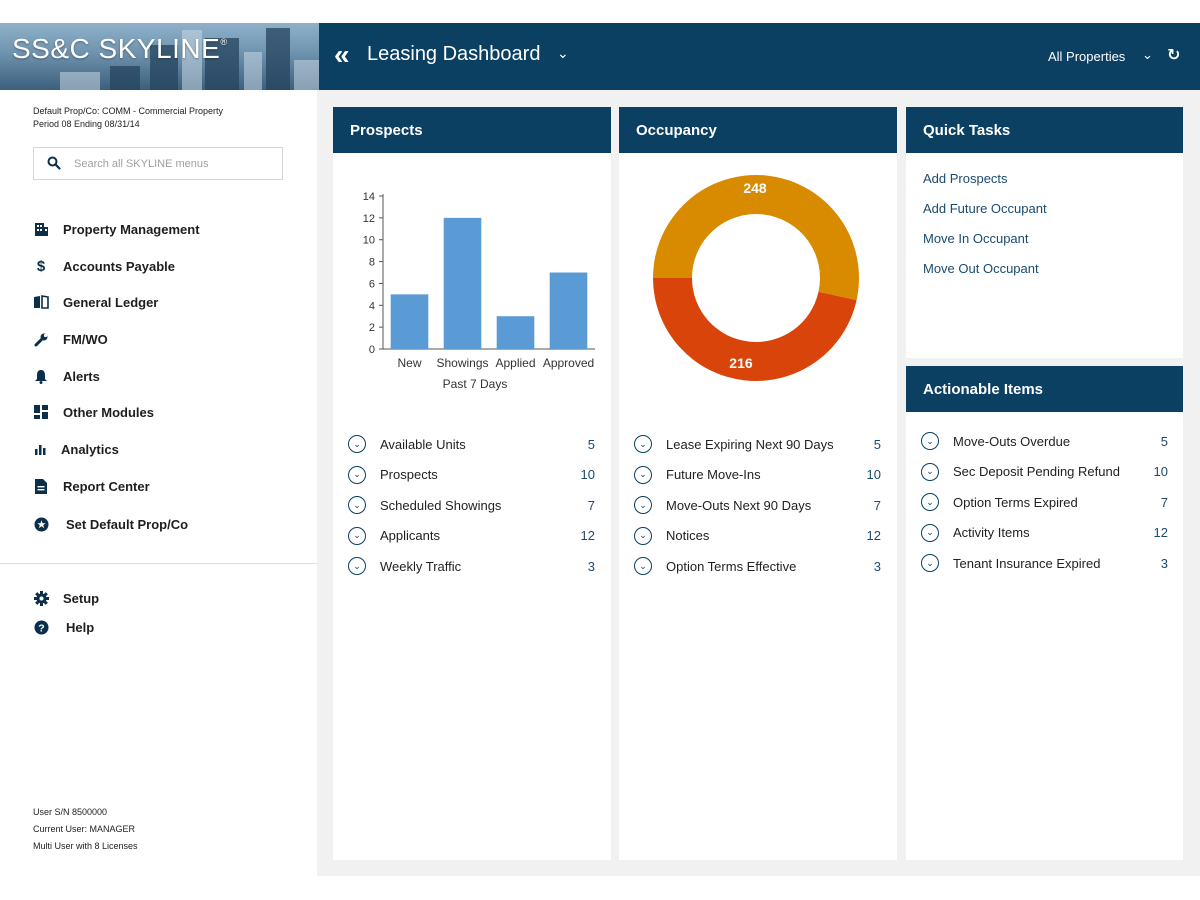 This screenshot has height=900, width=1200. I want to click on property-selector: All Properties, so click(1087, 56).